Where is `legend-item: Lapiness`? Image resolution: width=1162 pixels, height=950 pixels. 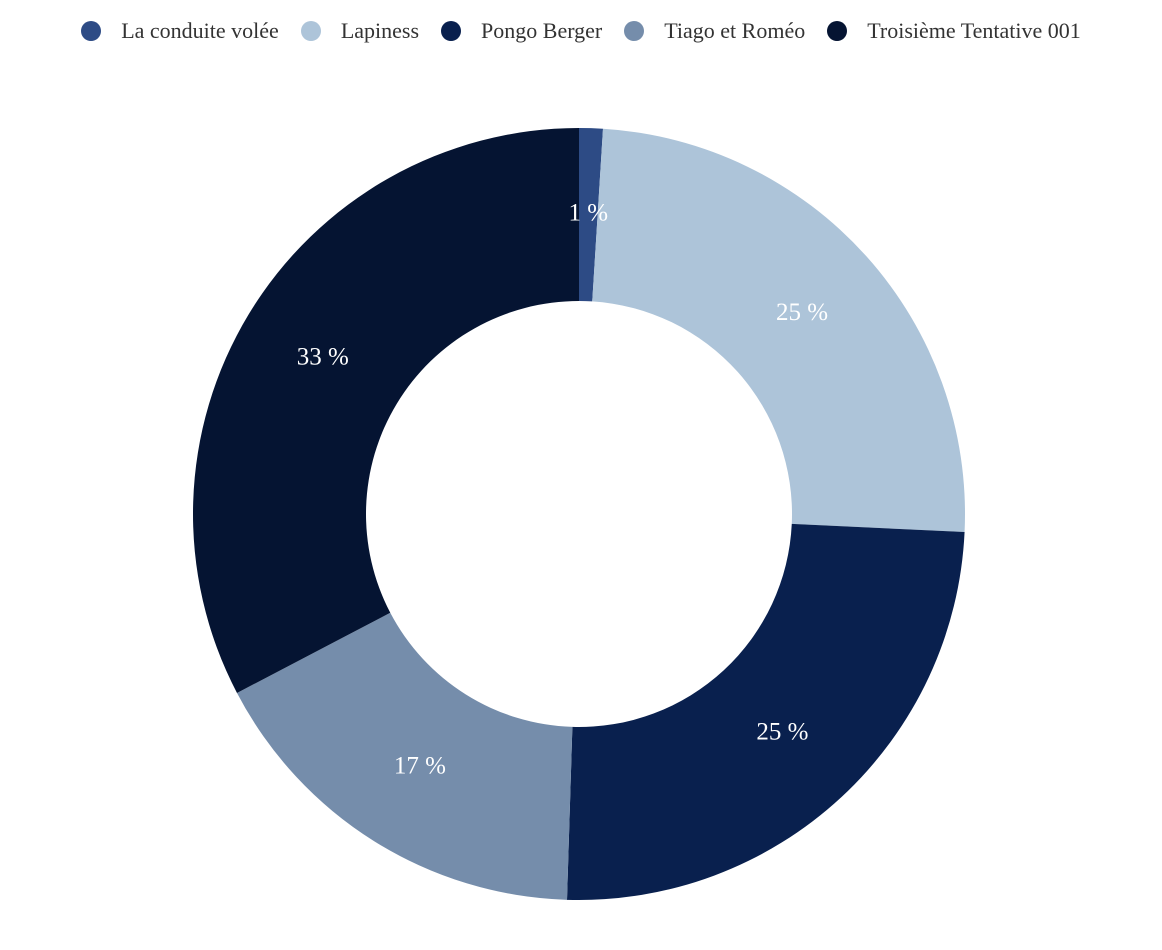 legend-item: Lapiness is located at coordinates (360, 31).